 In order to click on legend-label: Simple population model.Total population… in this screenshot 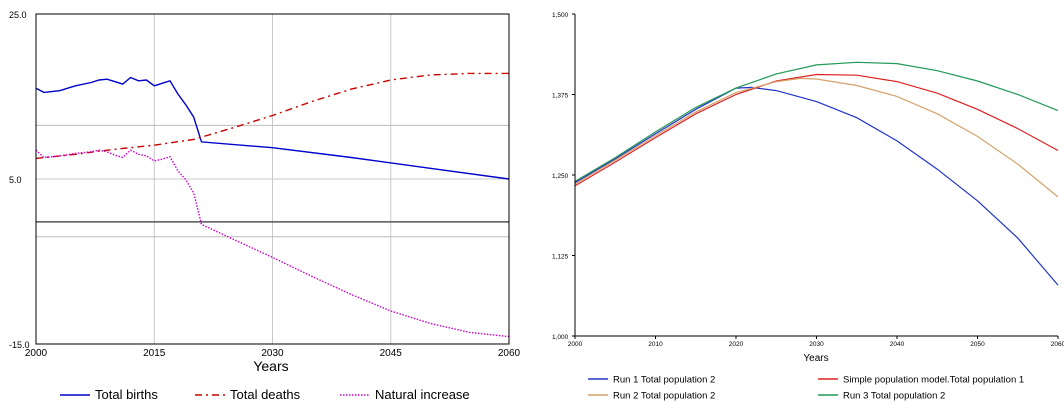, I will do `click(933, 380)`.